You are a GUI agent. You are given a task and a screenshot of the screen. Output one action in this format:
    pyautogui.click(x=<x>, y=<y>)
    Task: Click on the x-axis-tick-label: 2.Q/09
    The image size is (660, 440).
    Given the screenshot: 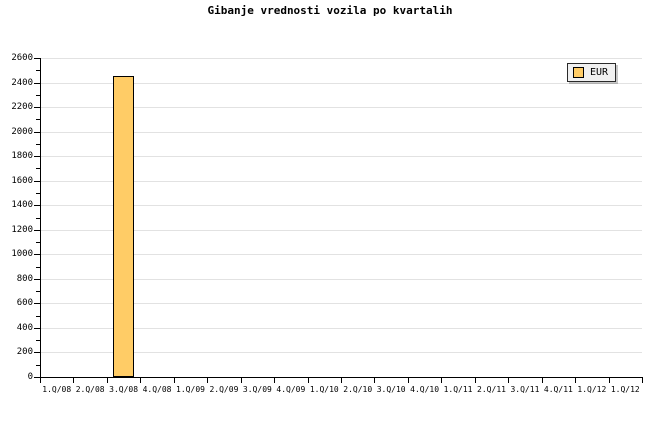 What is the action you would take?
    pyautogui.click(x=224, y=389)
    